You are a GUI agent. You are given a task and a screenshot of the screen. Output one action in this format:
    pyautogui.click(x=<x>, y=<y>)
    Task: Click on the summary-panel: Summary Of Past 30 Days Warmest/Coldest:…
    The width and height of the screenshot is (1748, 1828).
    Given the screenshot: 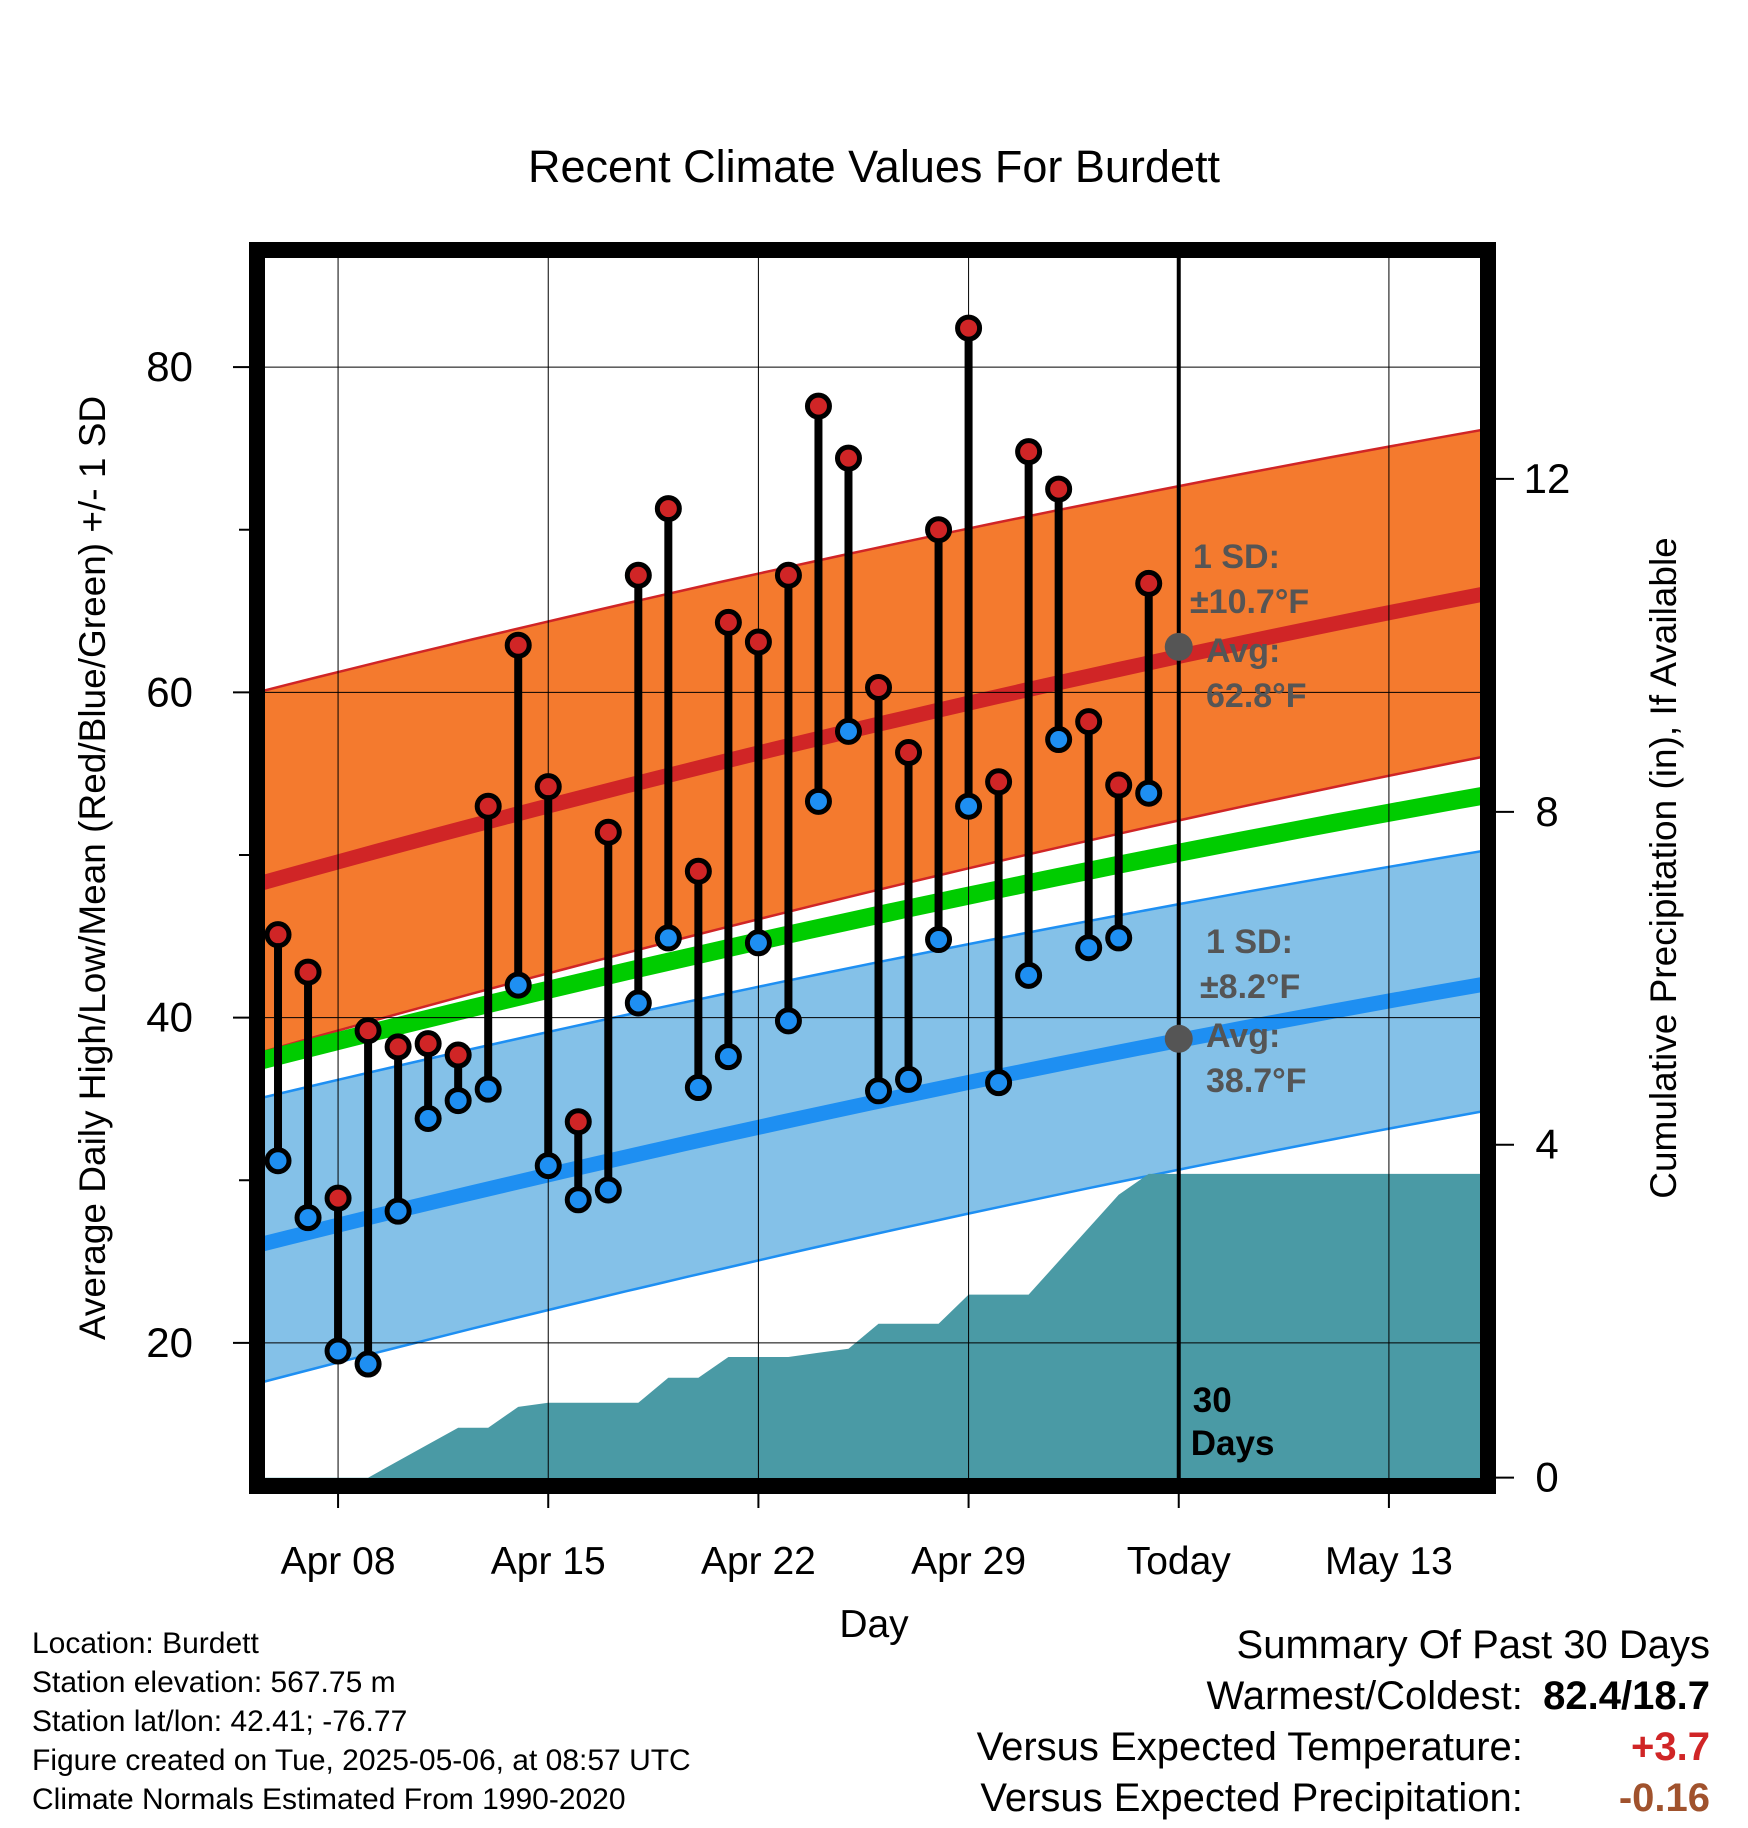 What is the action you would take?
    pyautogui.click(x=1343, y=1722)
    